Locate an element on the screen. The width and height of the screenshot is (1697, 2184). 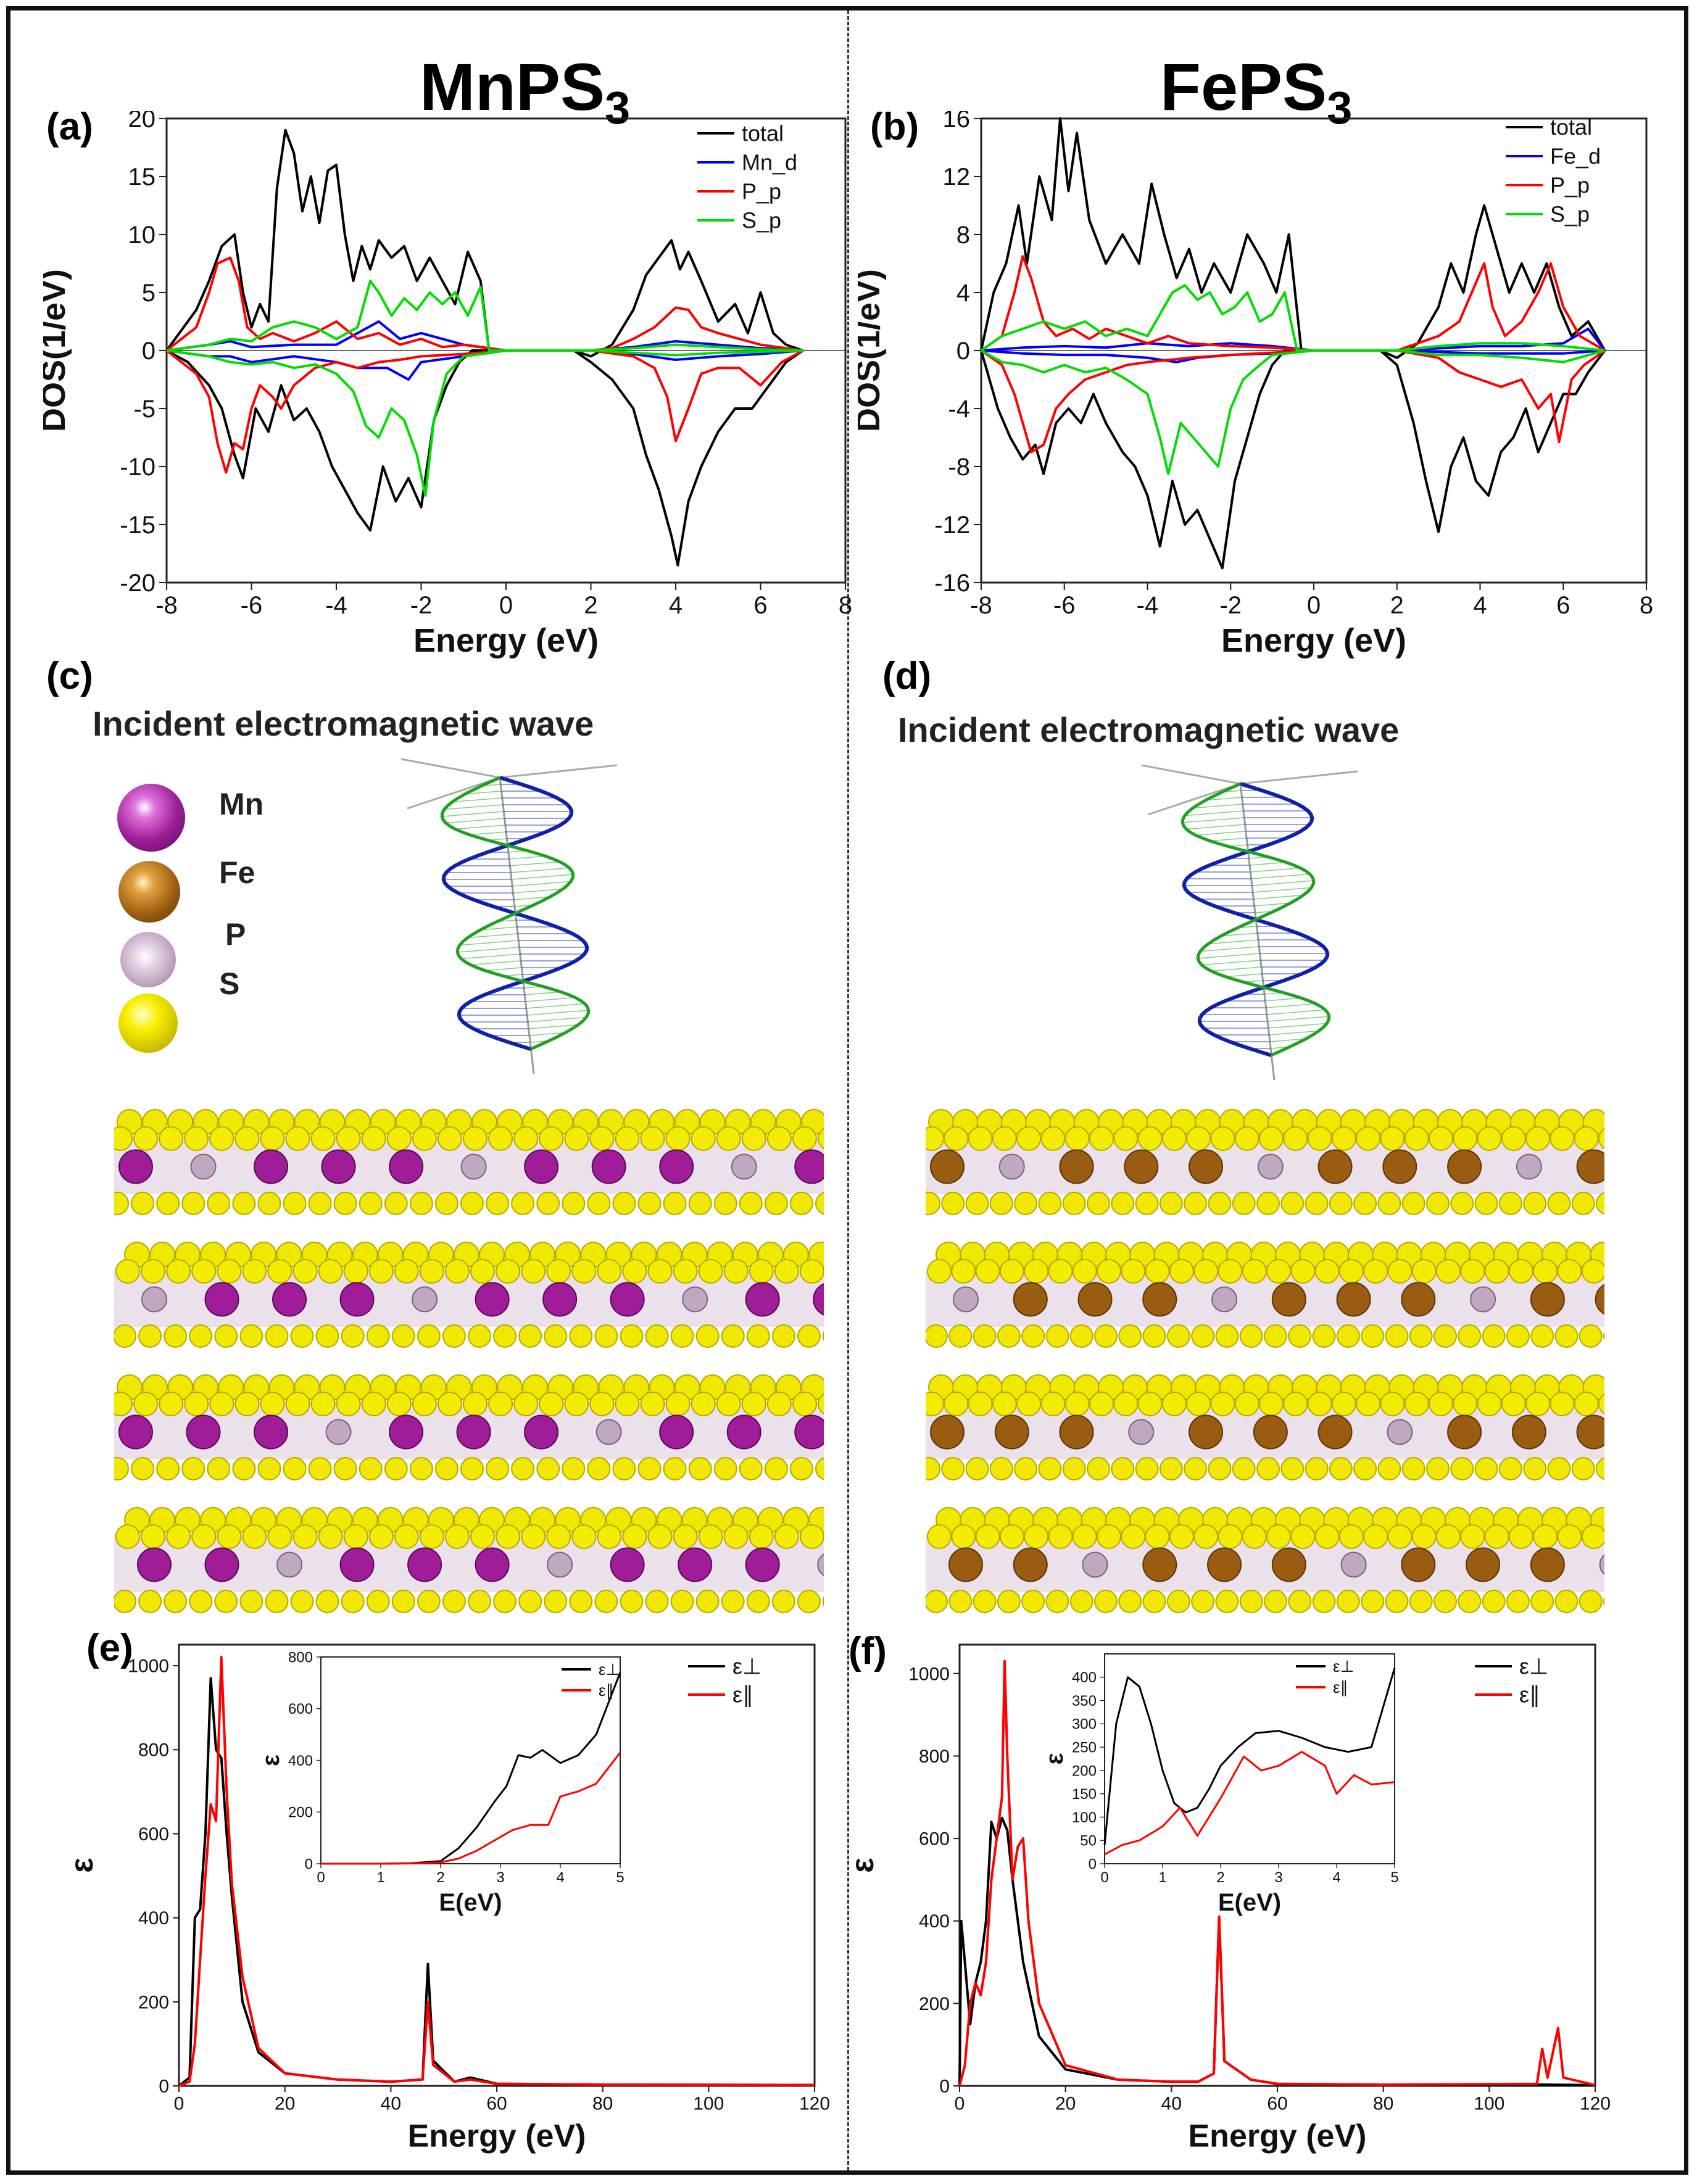
legend-label-0: total is located at coordinates (1571, 127).